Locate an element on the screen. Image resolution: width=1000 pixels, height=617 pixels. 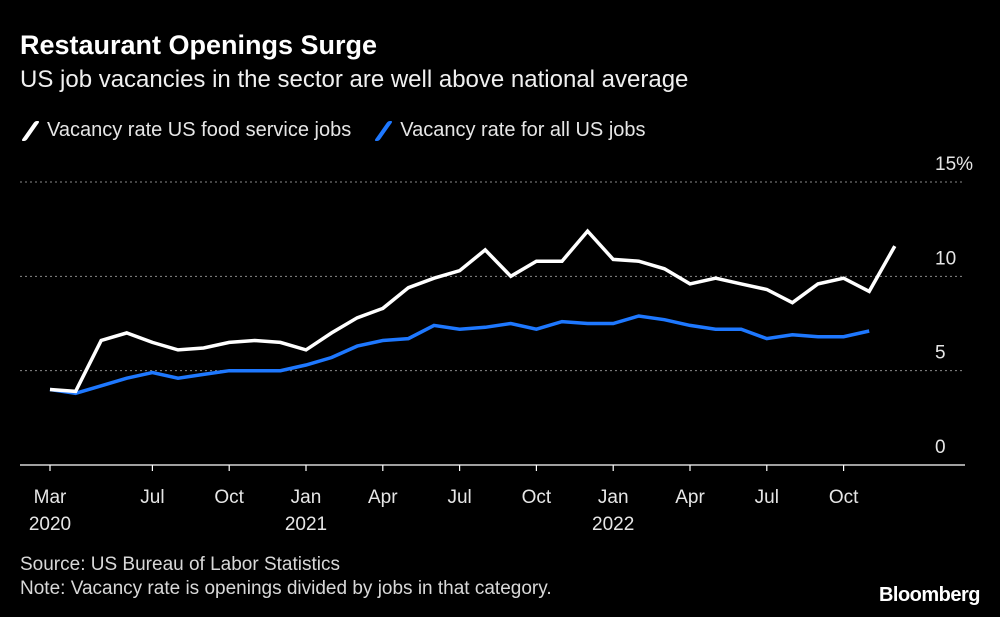
x-tick-year-label: 2021 is located at coordinates (306, 524).